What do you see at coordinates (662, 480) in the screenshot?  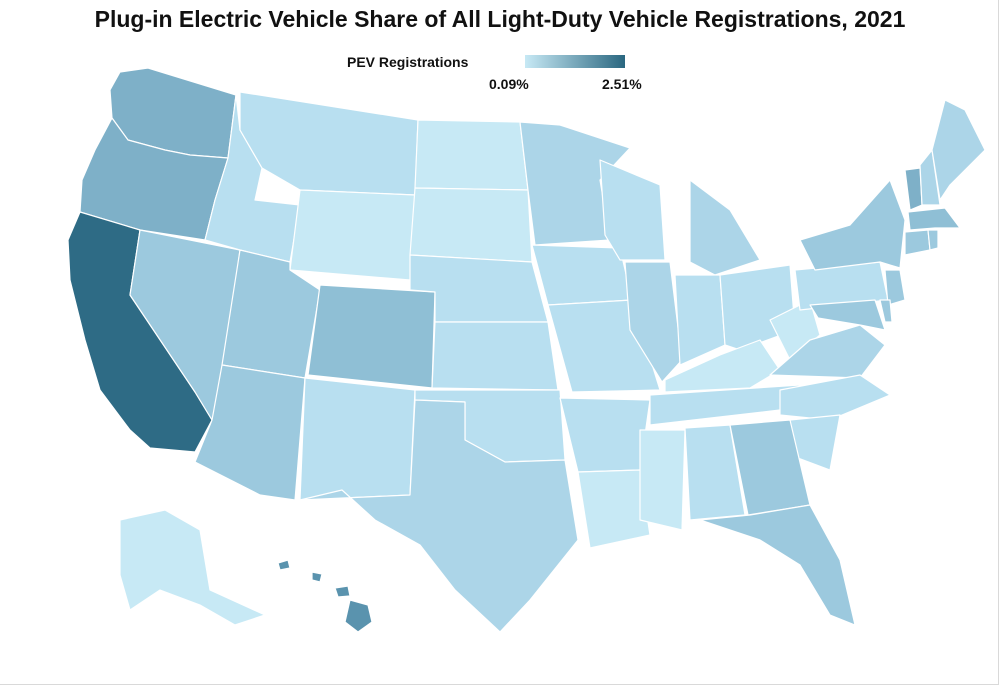 I see `state-mississippi` at bounding box center [662, 480].